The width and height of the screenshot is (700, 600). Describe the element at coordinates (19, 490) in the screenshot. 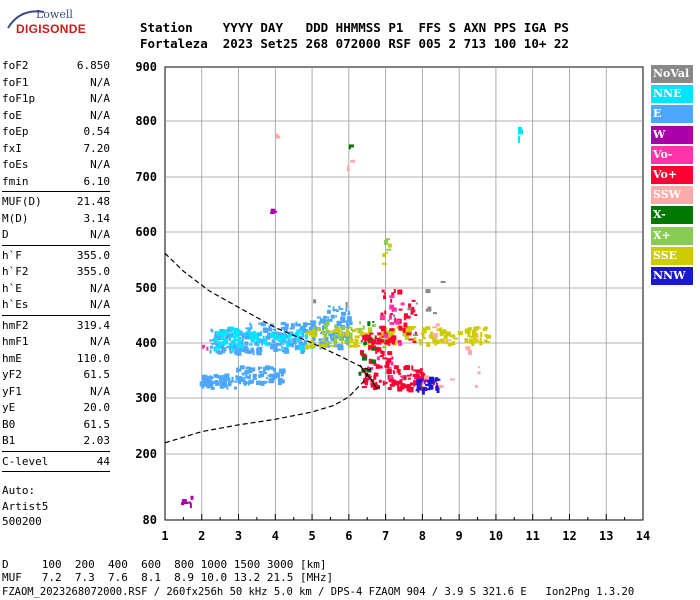

I see `auto-label: Auto:` at that location.